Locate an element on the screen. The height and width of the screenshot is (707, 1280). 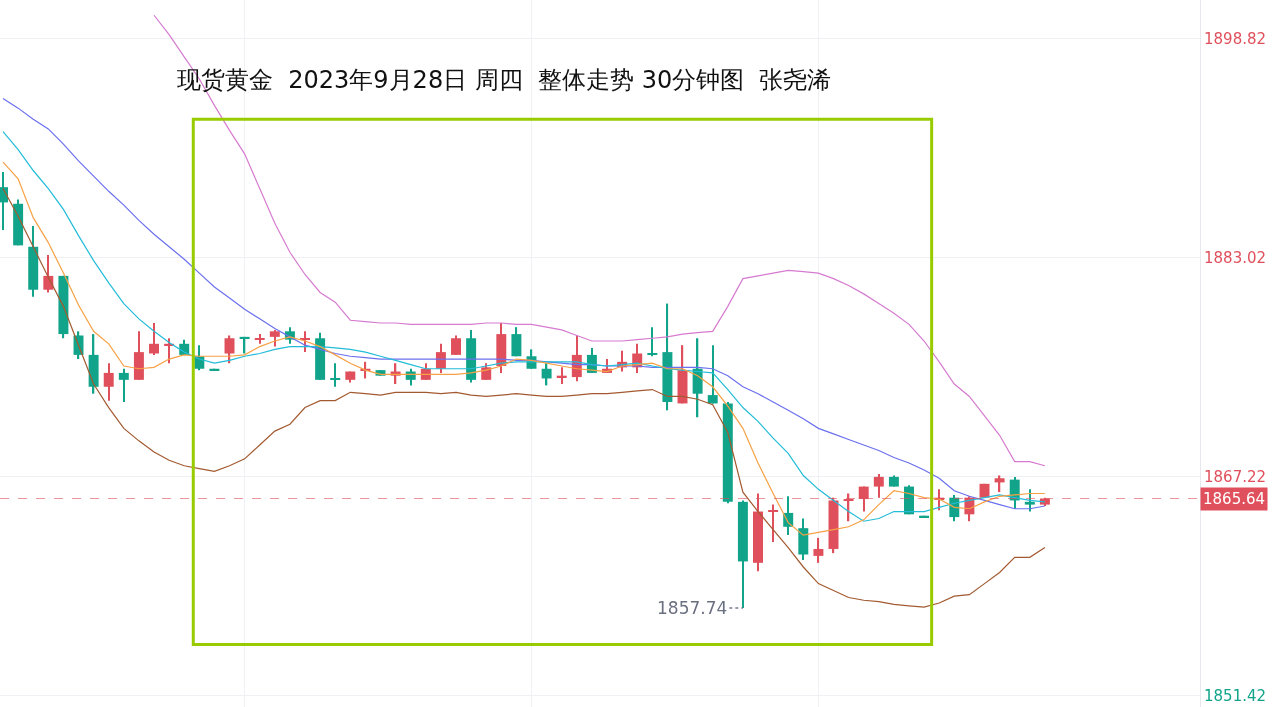
annotation: 1857.74 is located at coordinates (692, 608).